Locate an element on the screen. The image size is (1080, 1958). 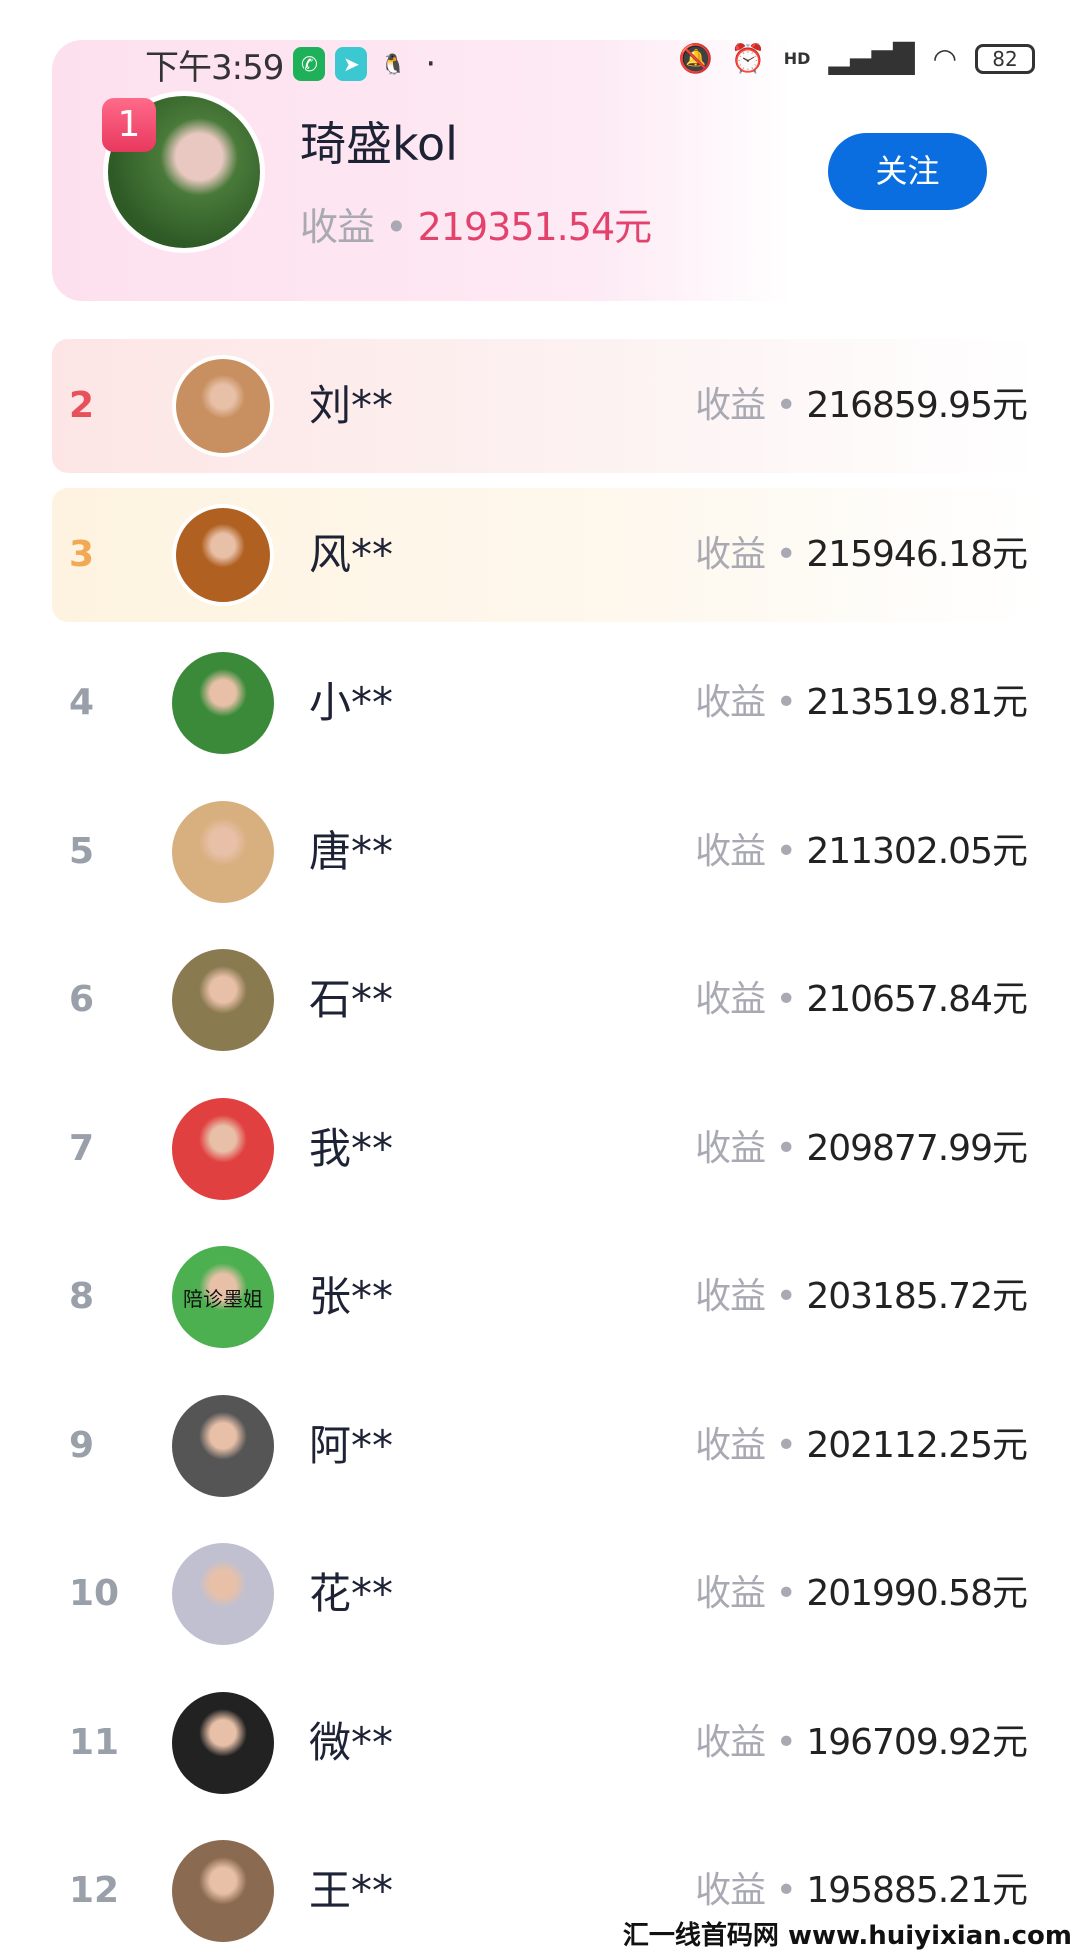
earnings: 收益 • 216859.95元 is located at coordinates (861, 406).